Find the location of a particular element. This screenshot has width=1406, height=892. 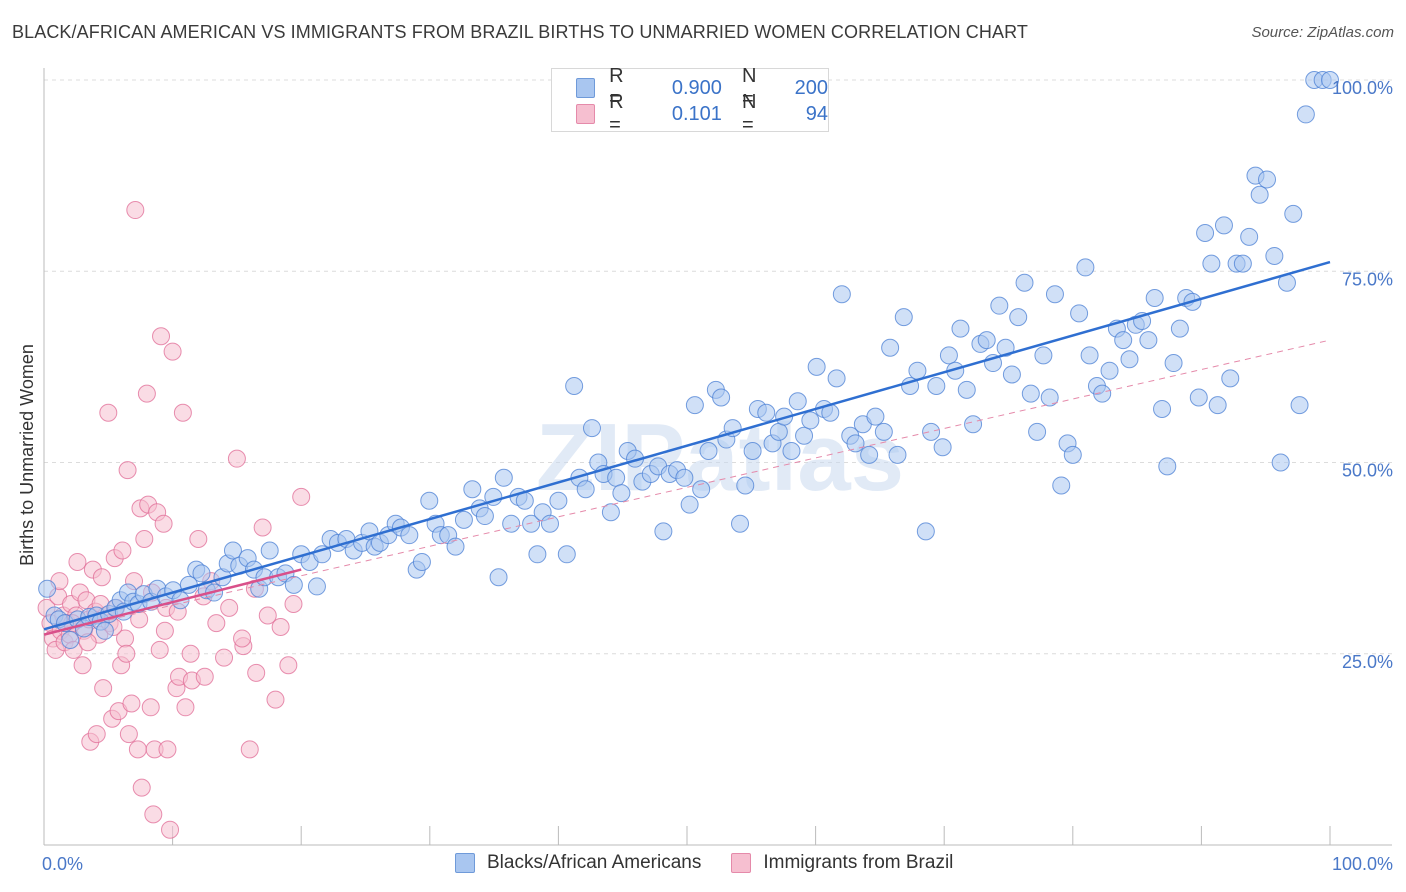

y-tick-label: 100.0% is located at coordinates (1362, 88).